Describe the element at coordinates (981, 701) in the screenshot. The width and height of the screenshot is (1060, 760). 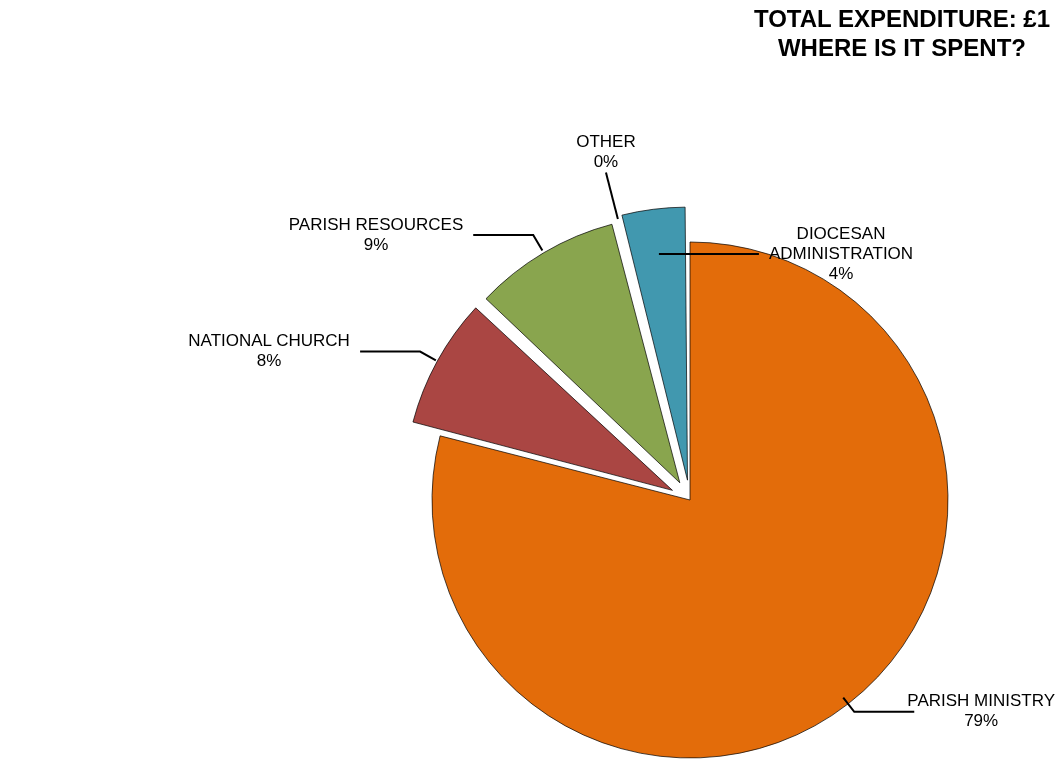
I see `slice-label: PARISH MINISTRY` at that location.